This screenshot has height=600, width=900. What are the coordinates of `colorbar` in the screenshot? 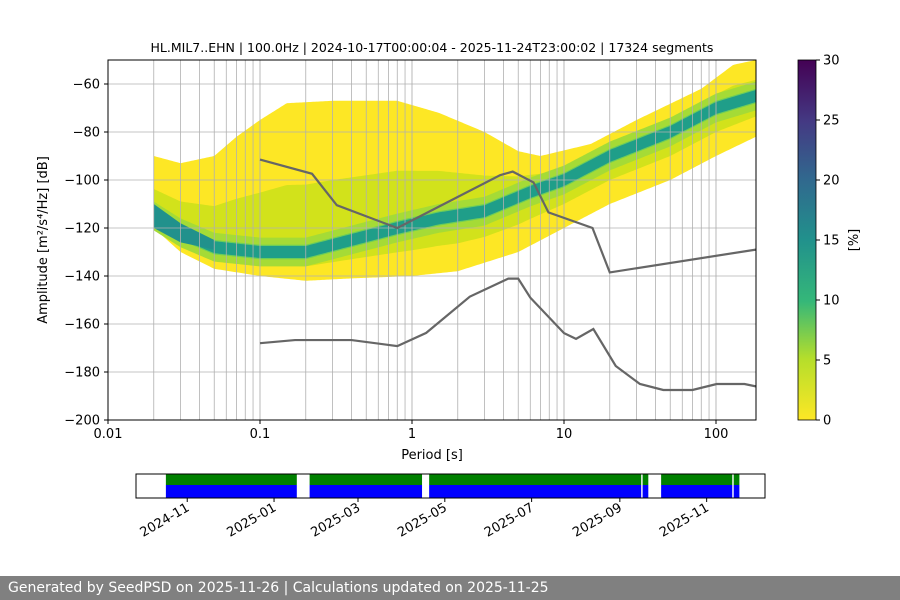 It's located at (807, 240).